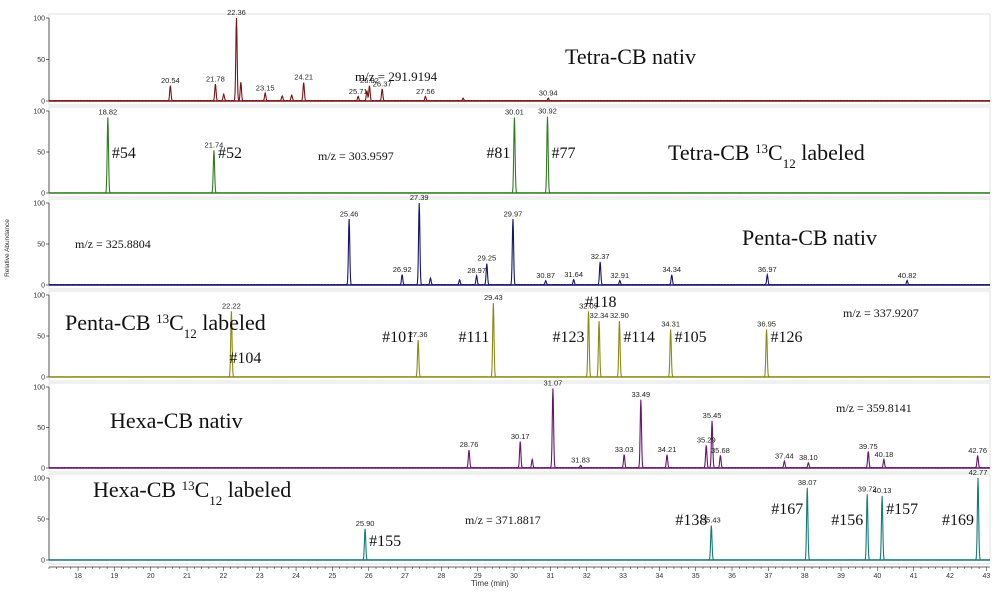  Describe the element at coordinates (706, 439) in the screenshot. I see `peak-label: 35.29` at that location.